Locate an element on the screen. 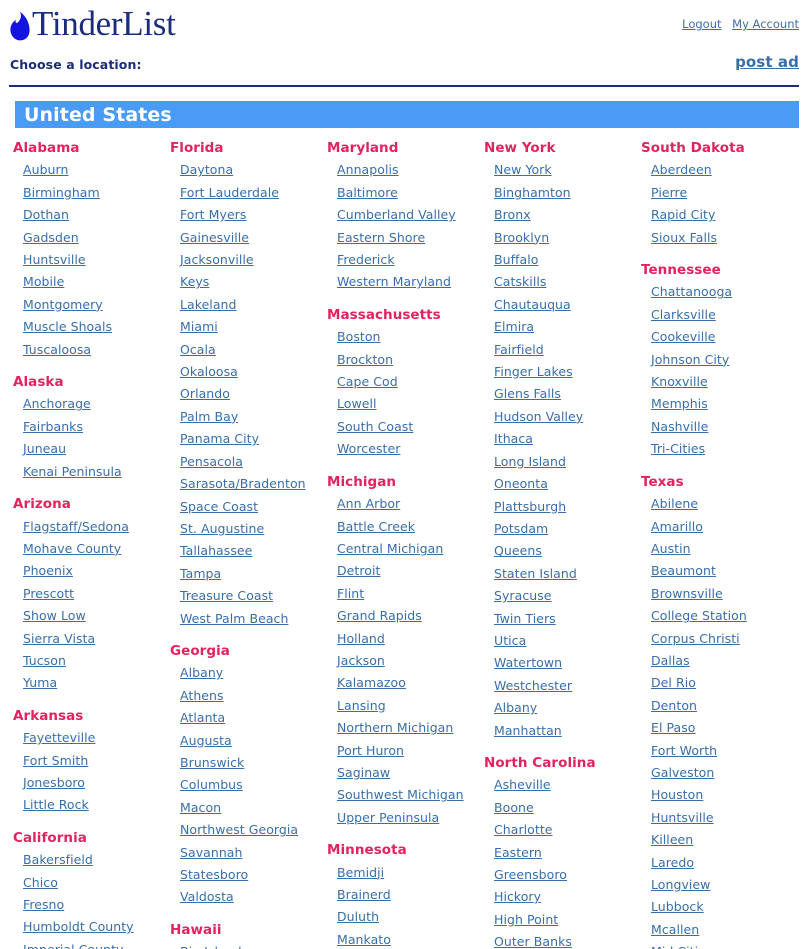 This screenshot has height=949, width=807. city-link: Lansing is located at coordinates (361, 705).